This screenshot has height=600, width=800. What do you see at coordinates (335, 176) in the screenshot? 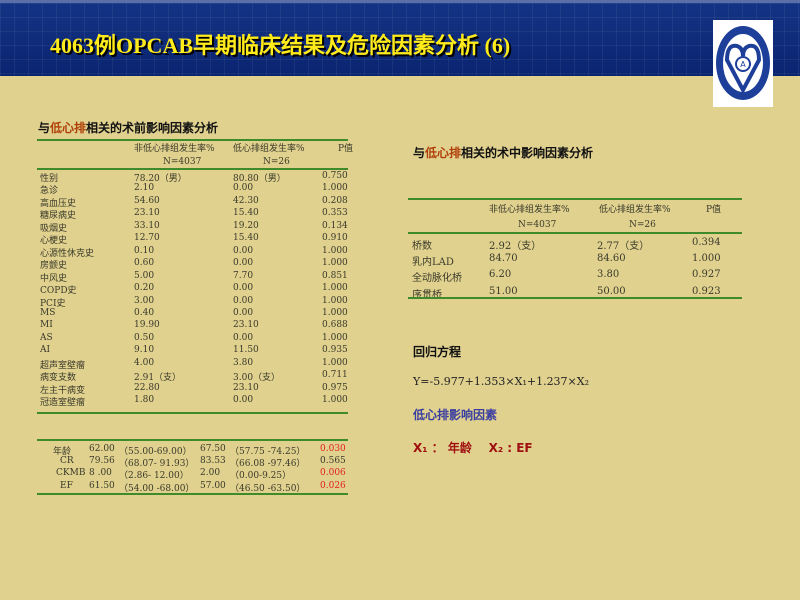
I see `table-cell: 0.750` at bounding box center [335, 176].